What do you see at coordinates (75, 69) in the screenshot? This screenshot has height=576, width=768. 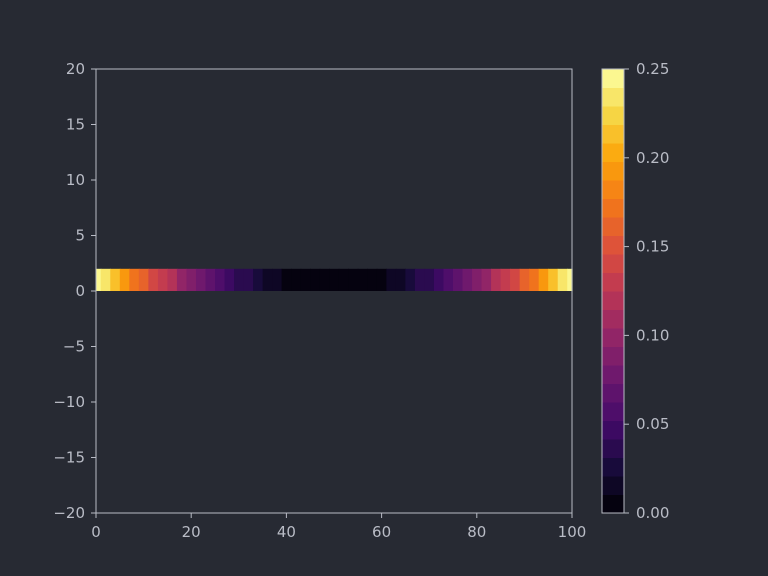 I see `y-tick-label: 20` at bounding box center [75, 69].